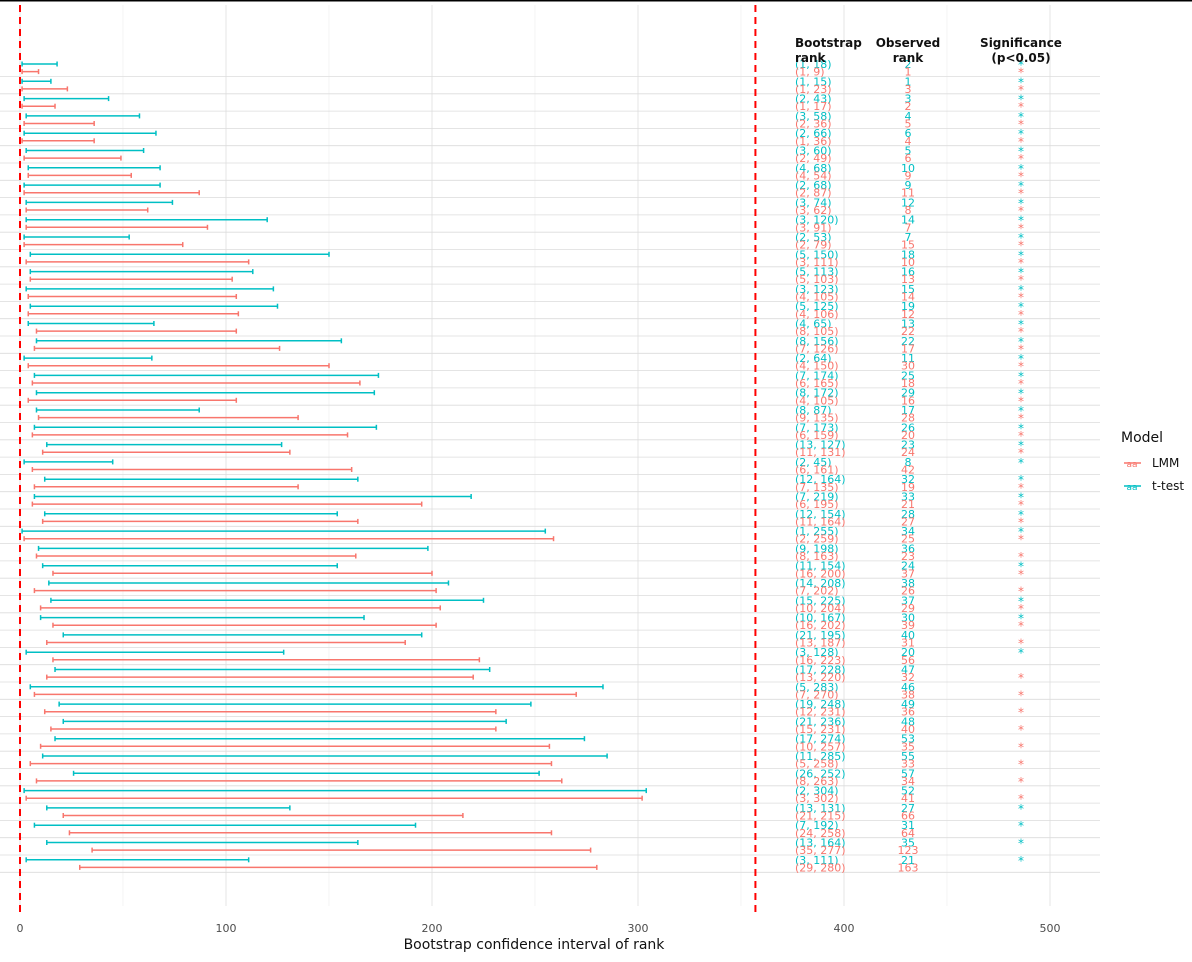 This screenshot has height=962, width=1192. What do you see at coordinates (908, 445) in the screenshot?
I see `ttest-observed-rank: 23` at bounding box center [908, 445].